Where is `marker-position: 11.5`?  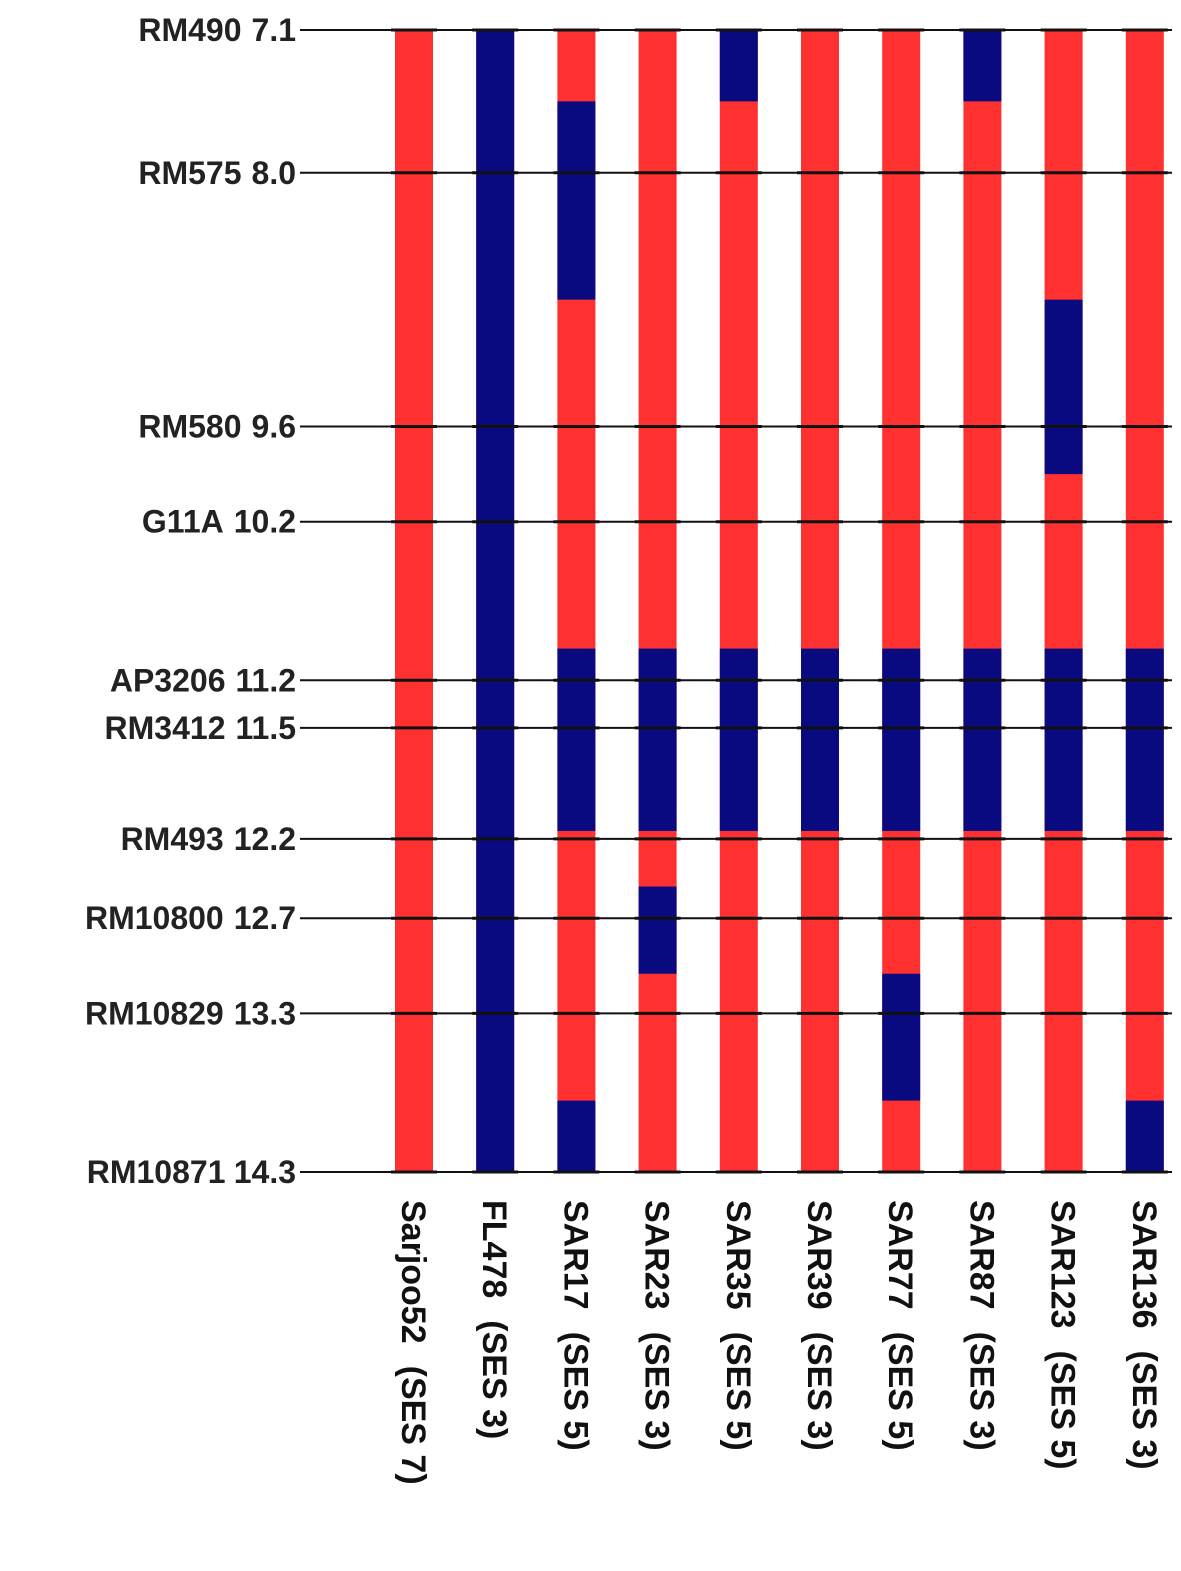
marker-position: 11.5 is located at coordinates (265, 728).